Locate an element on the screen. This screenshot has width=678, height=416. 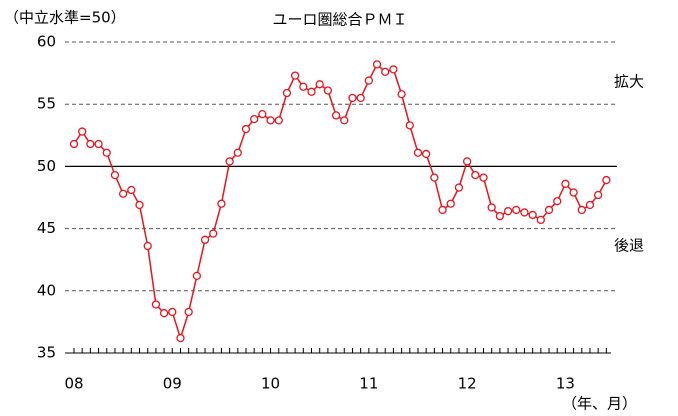
x-tick-label: 11 is located at coordinates (368, 384).